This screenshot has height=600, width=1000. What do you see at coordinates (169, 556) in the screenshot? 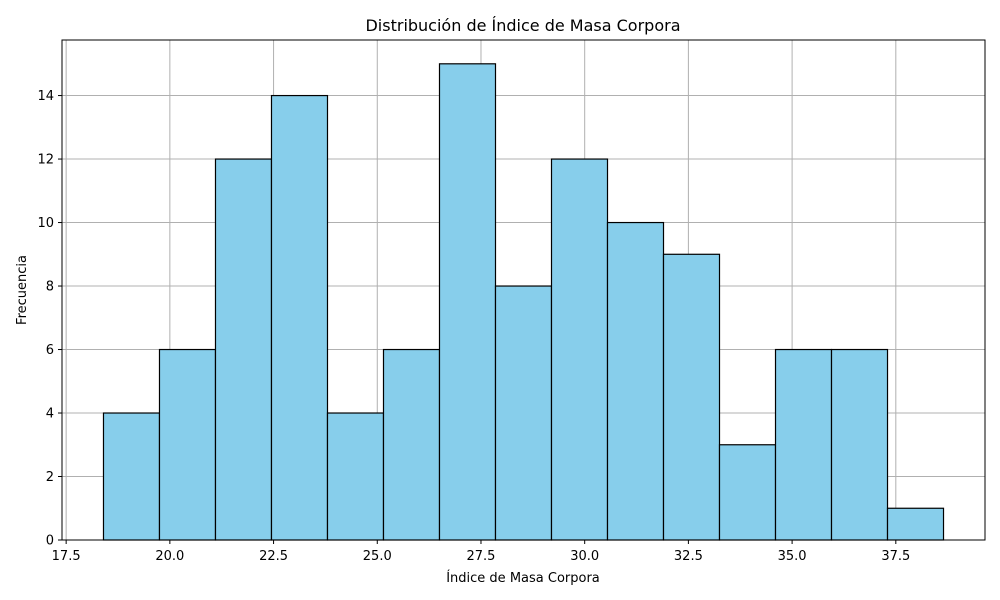
I see `x-tick-label: 20.0` at bounding box center [169, 556].